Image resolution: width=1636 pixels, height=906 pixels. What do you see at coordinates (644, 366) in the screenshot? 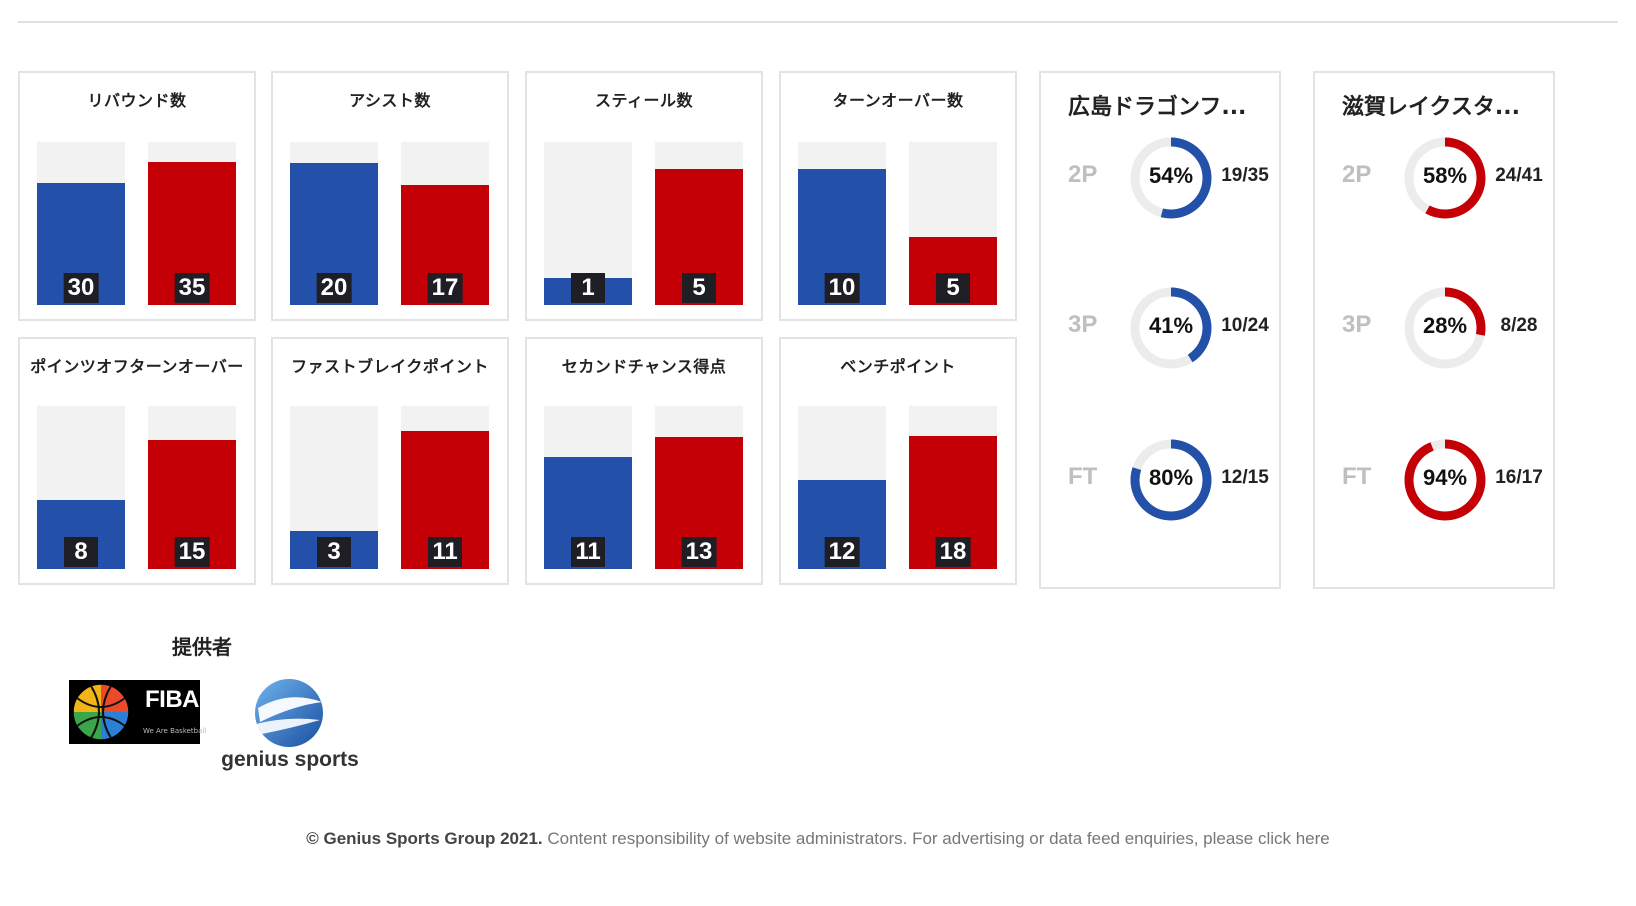
I see `stat-card-title: セカンドチャンス得点` at bounding box center [644, 366].